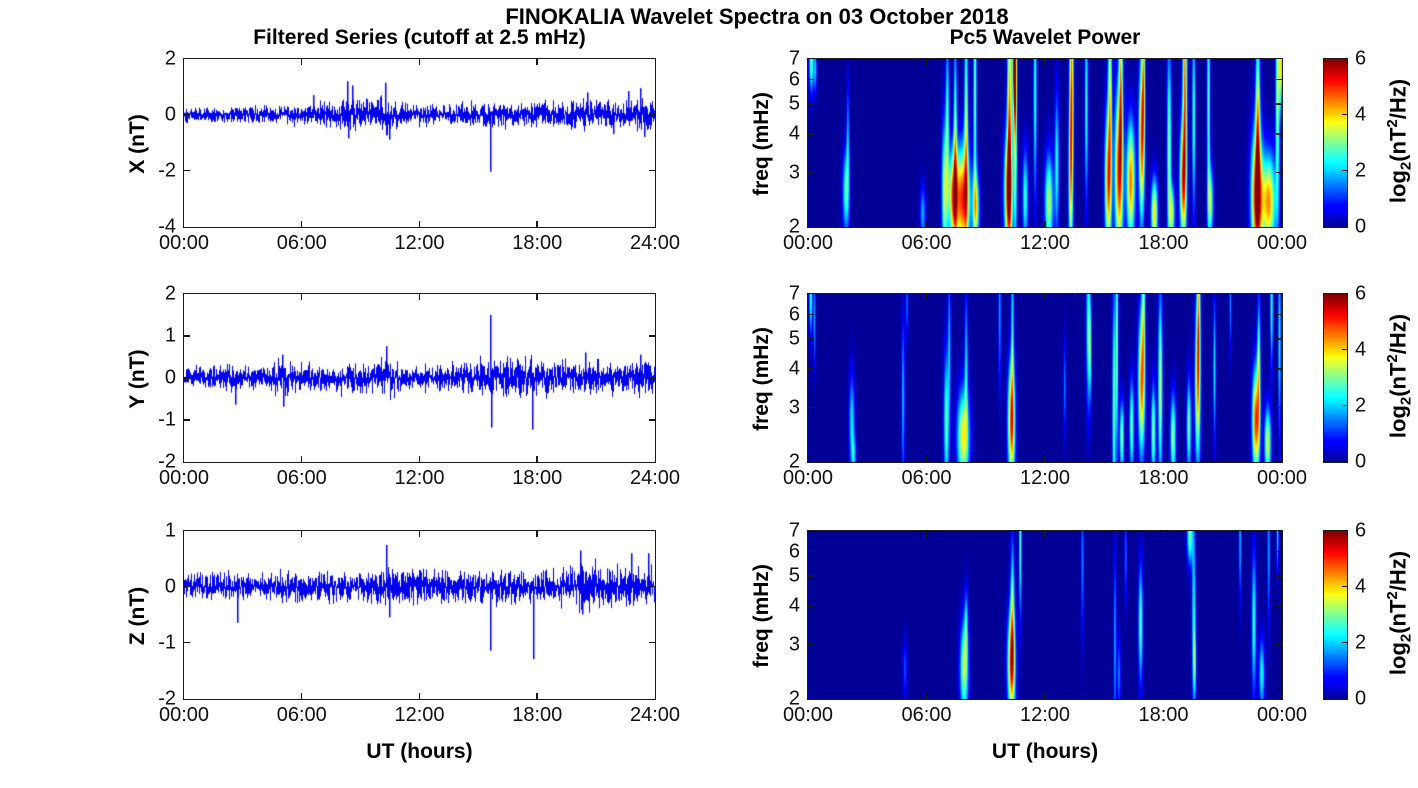  I want to click on y-tick-label: 1, so click(170, 530).